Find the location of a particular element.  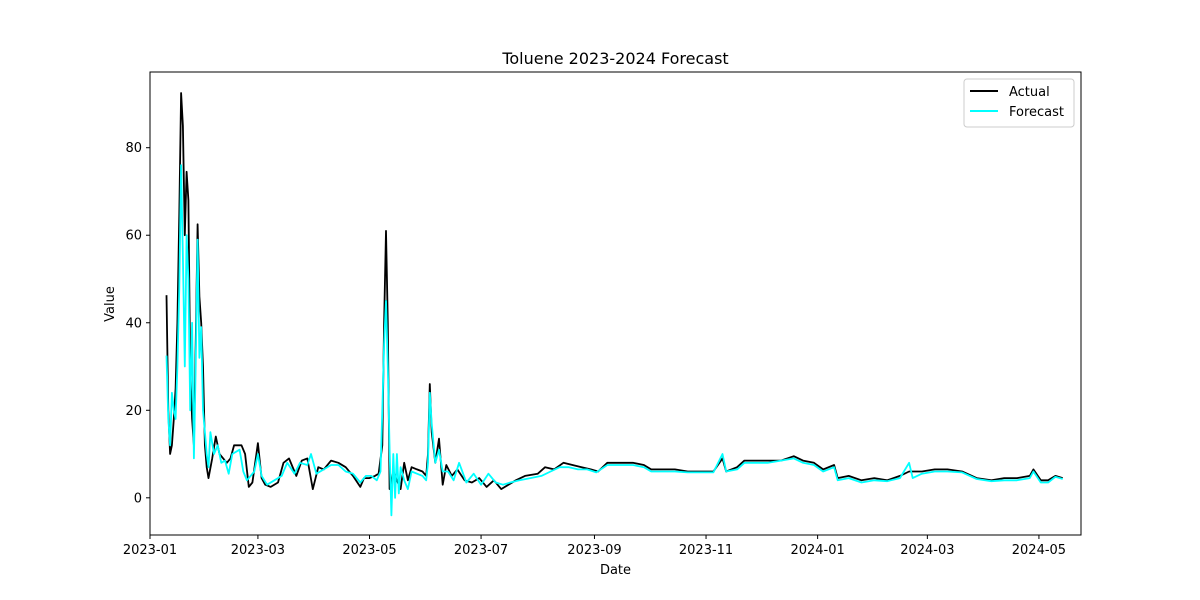

x-tick-label: 2023-07 is located at coordinates (481, 550).